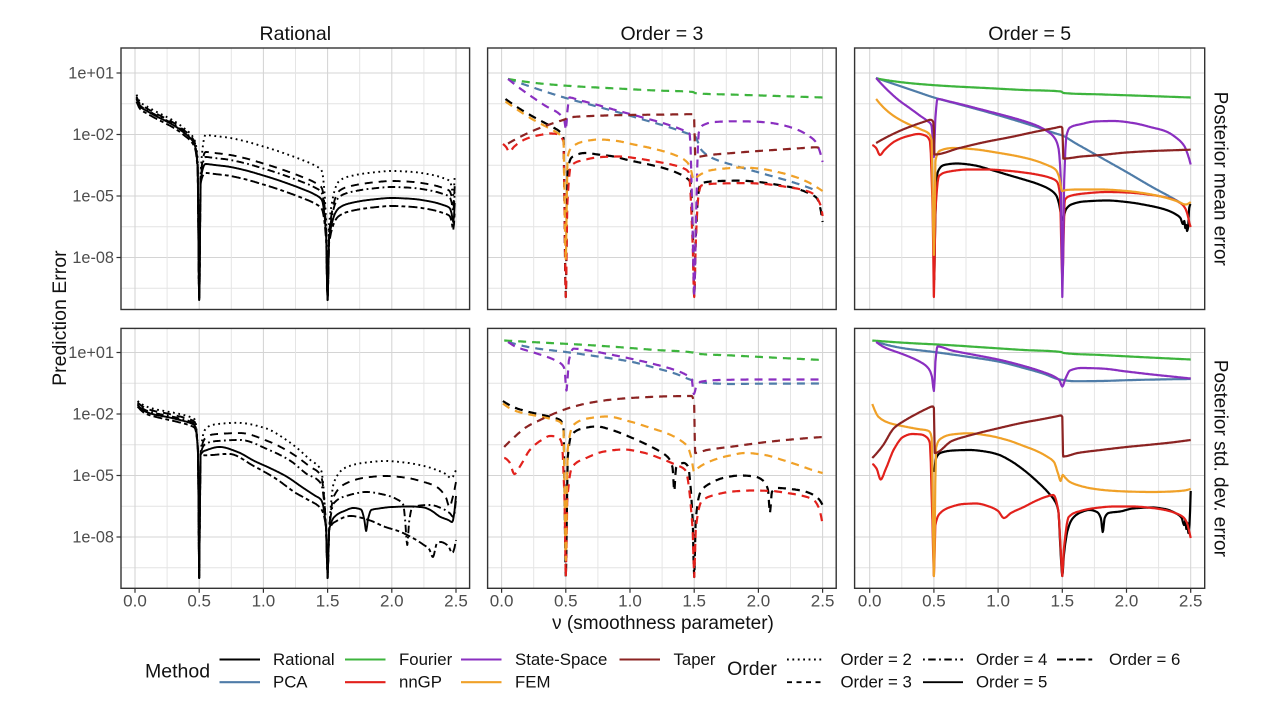 The width and height of the screenshot is (1280, 725). Describe the element at coordinates (177, 672) in the screenshot. I see `svg-text: Method` at that location.